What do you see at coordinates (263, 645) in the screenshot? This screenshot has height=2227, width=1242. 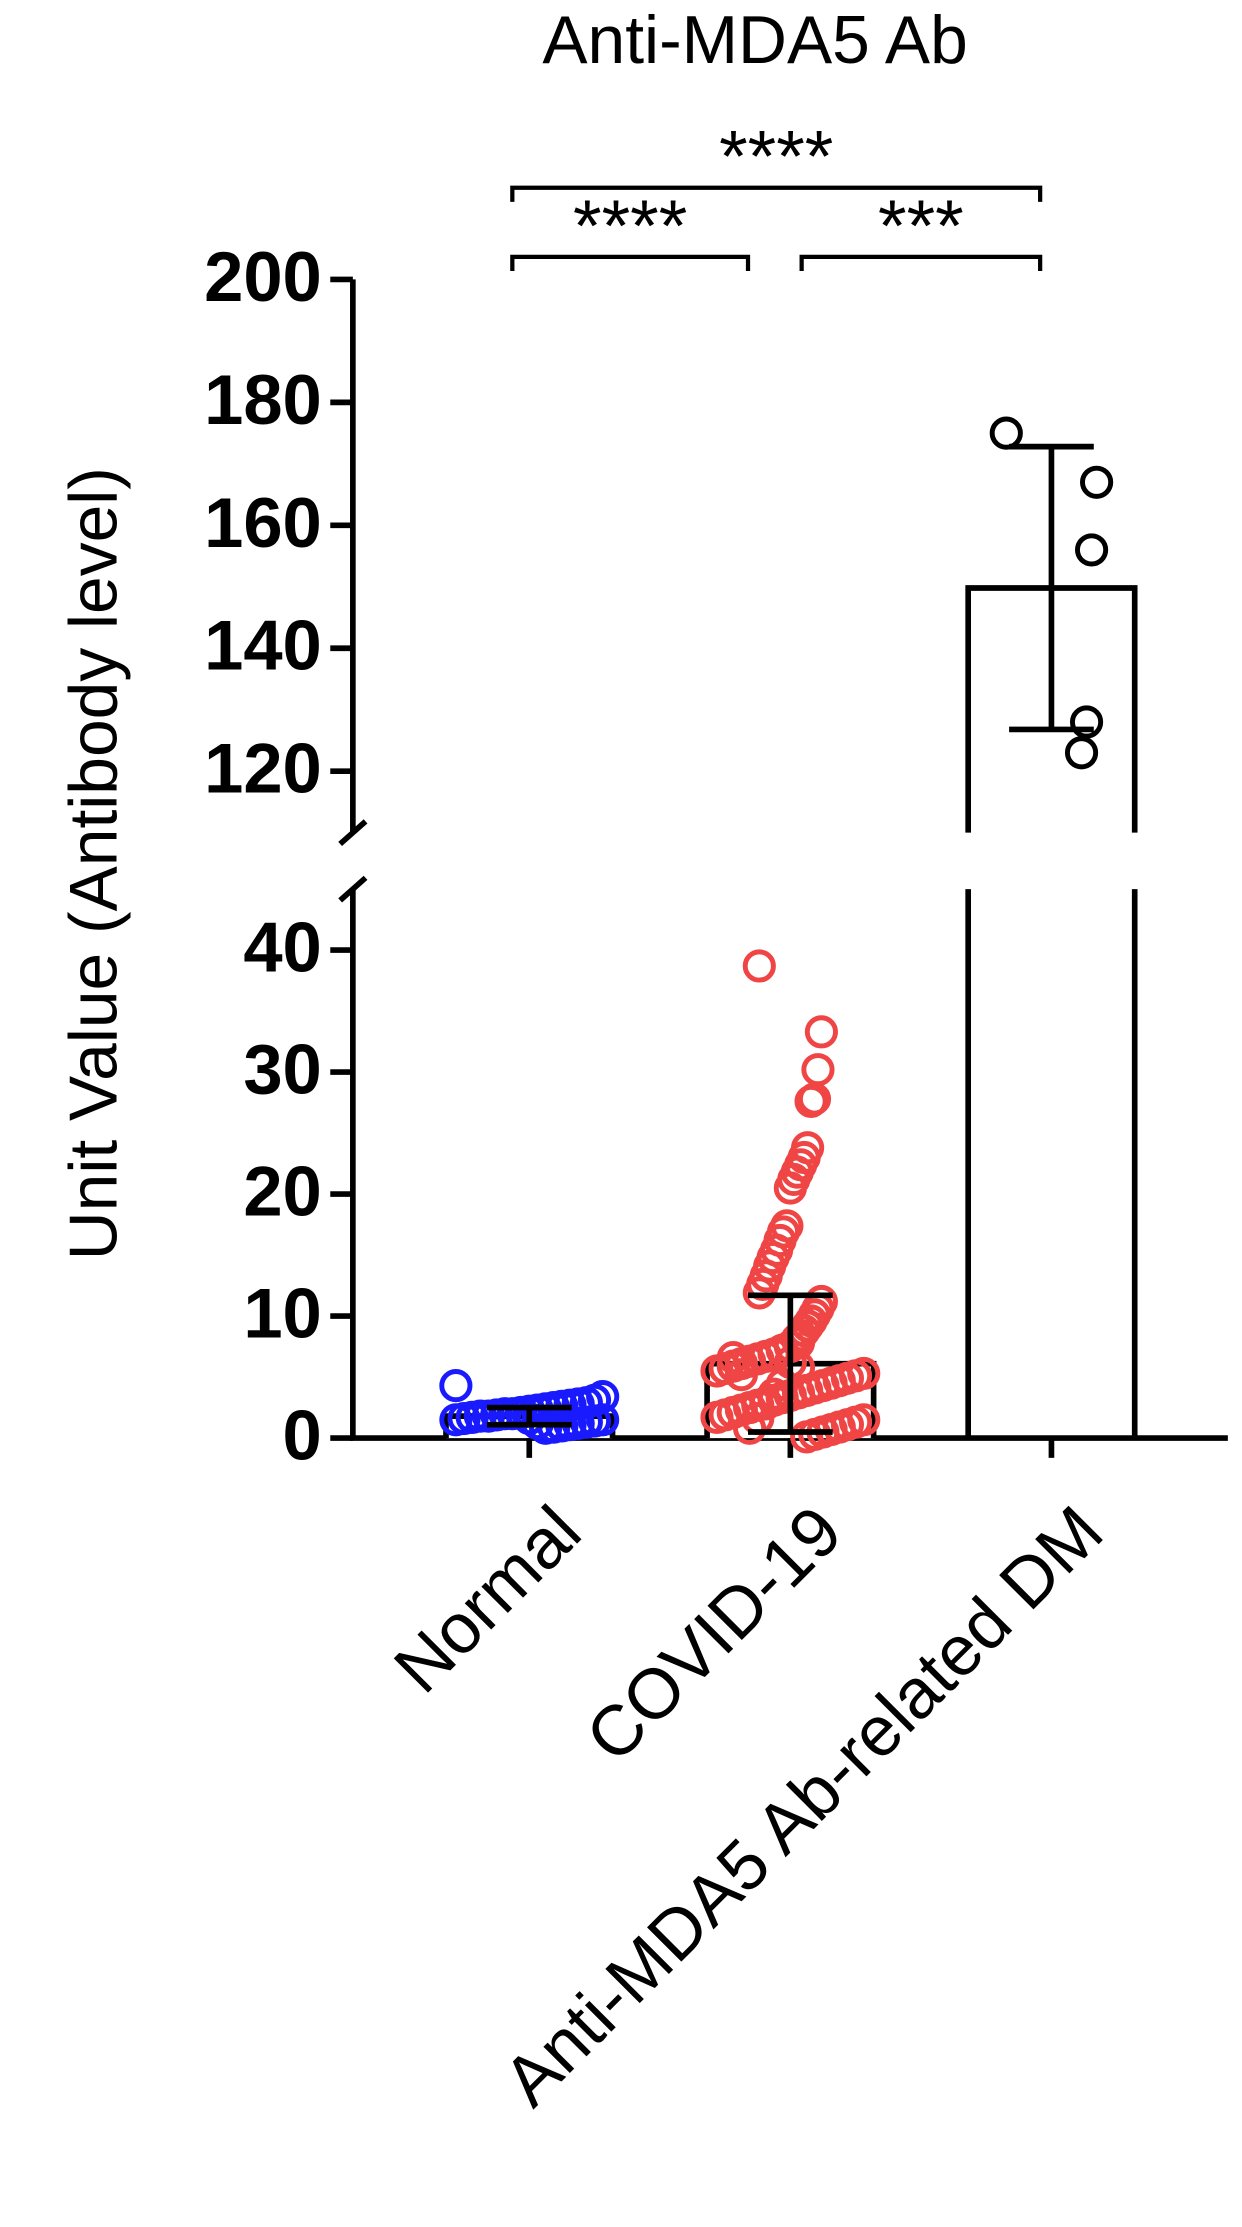 I see `y-tick-label: 140` at bounding box center [263, 645].